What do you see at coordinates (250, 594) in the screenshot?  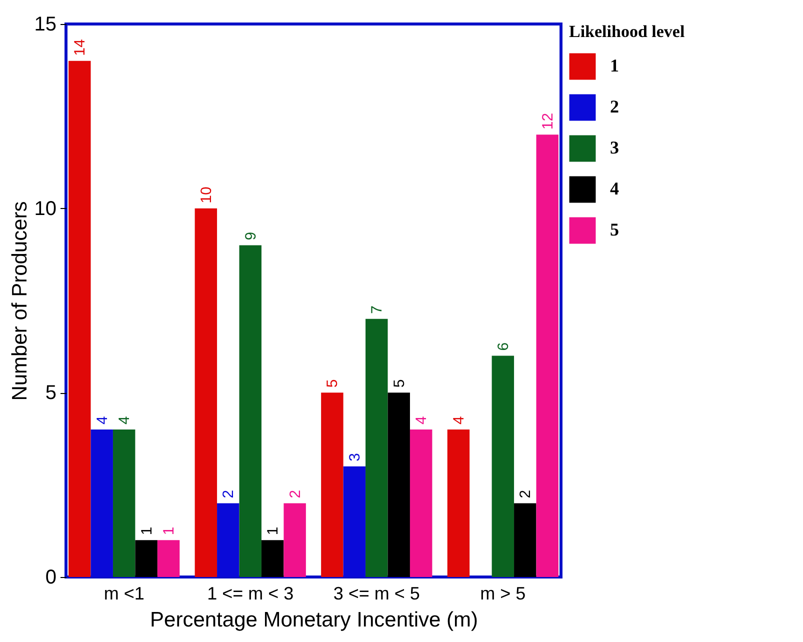 I see `x-tick-label: 1 <= m < 3` at bounding box center [250, 594].